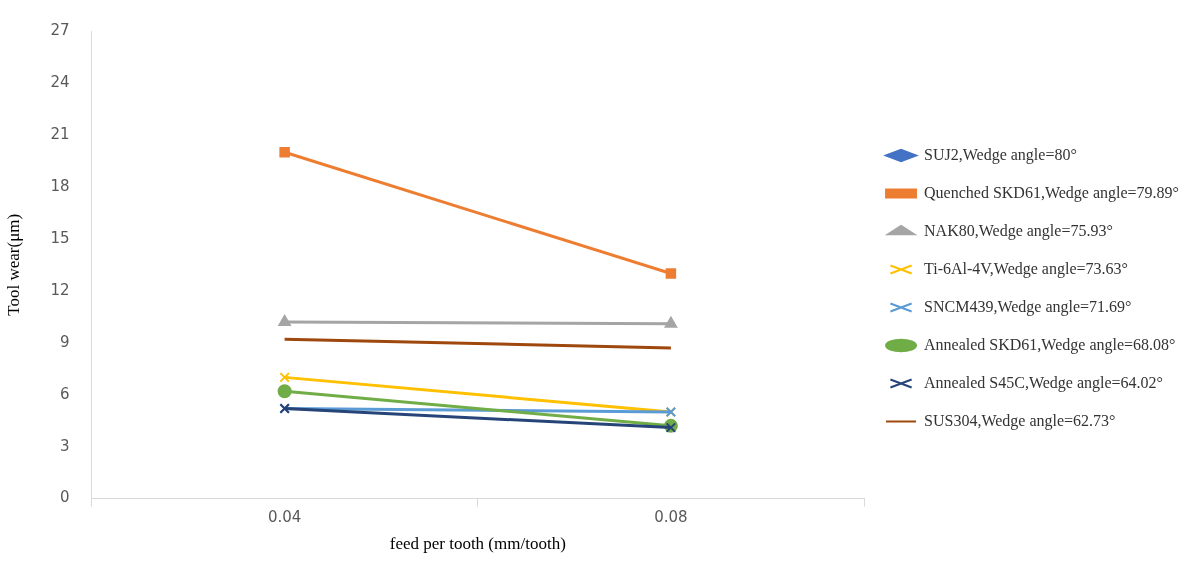  What do you see at coordinates (13, 264) in the screenshot?
I see `y-axis-title: Tool wear(μm)` at bounding box center [13, 264].